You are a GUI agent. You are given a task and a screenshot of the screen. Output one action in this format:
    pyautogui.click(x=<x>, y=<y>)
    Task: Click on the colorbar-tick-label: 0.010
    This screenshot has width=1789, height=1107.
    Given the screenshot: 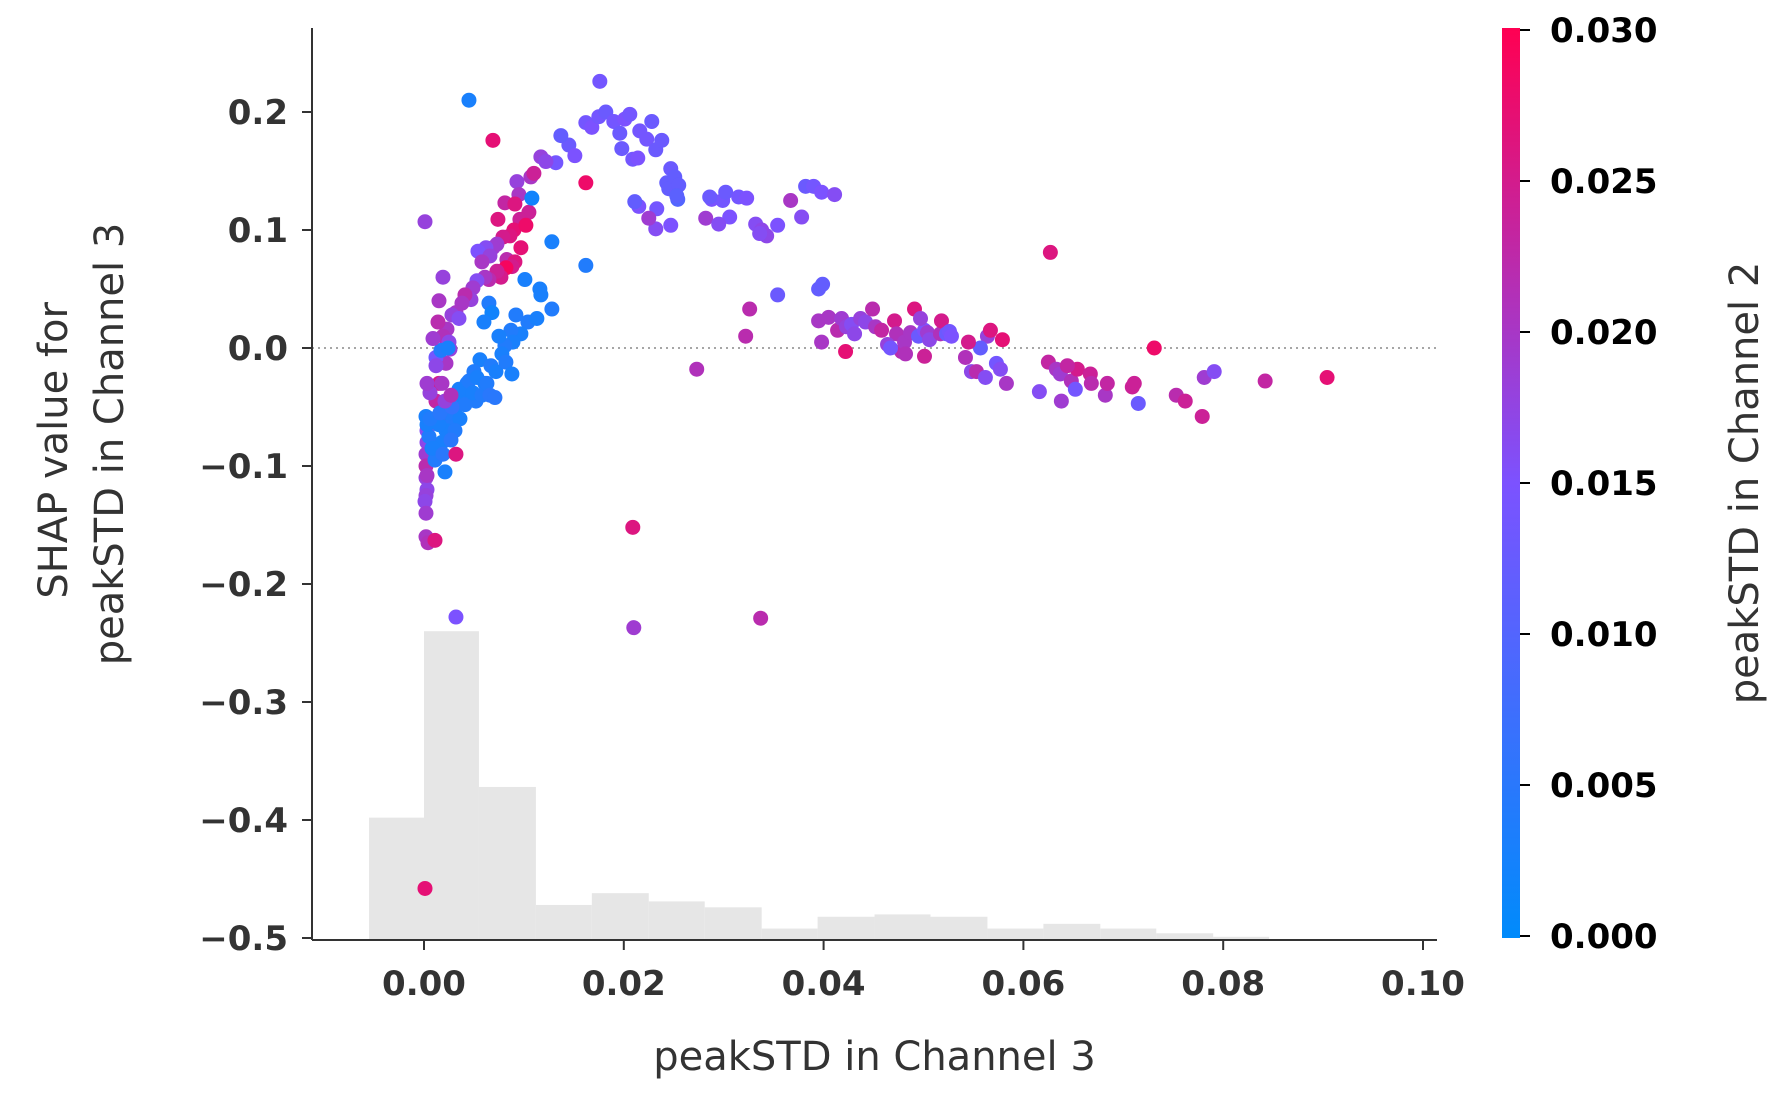 What is the action you would take?
    pyautogui.click(x=1604, y=635)
    